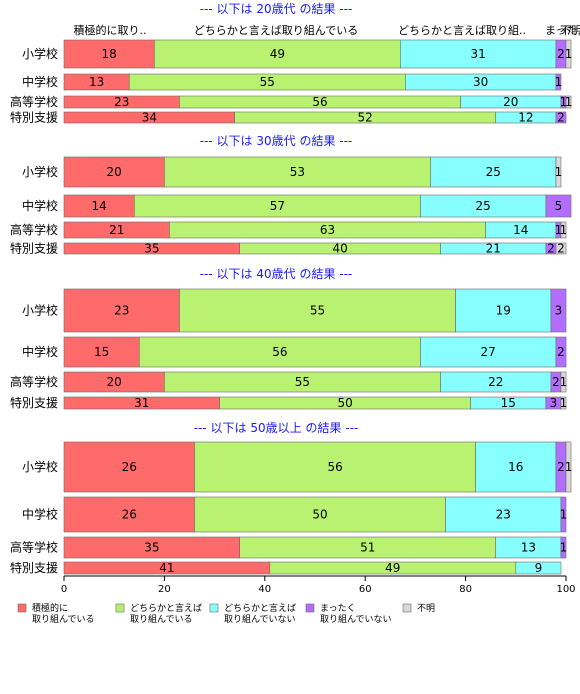  What do you see at coordinates (339, 249) in the screenshot?
I see `data-label: 40` at bounding box center [339, 249].